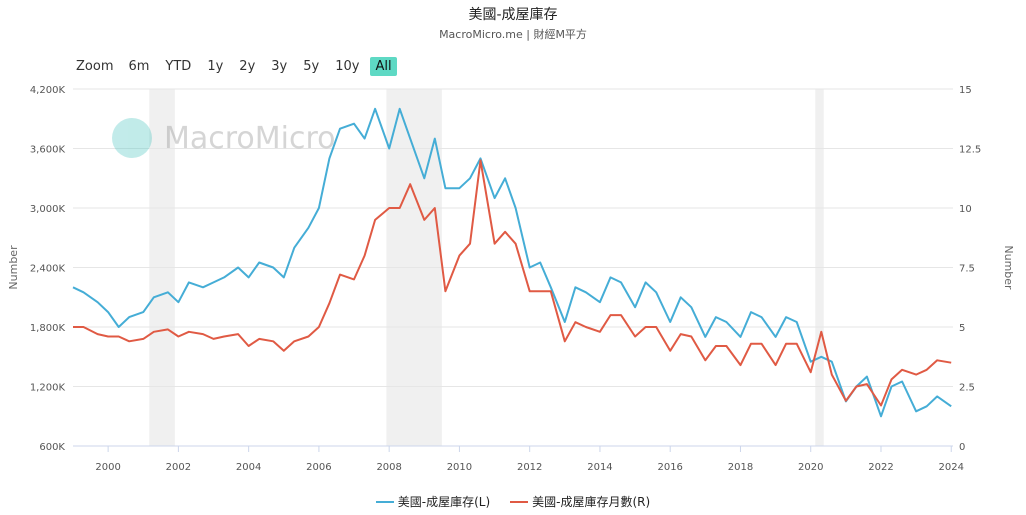  Describe the element at coordinates (311, 66) in the screenshot. I see `zoom-5y-button: 5y` at that location.